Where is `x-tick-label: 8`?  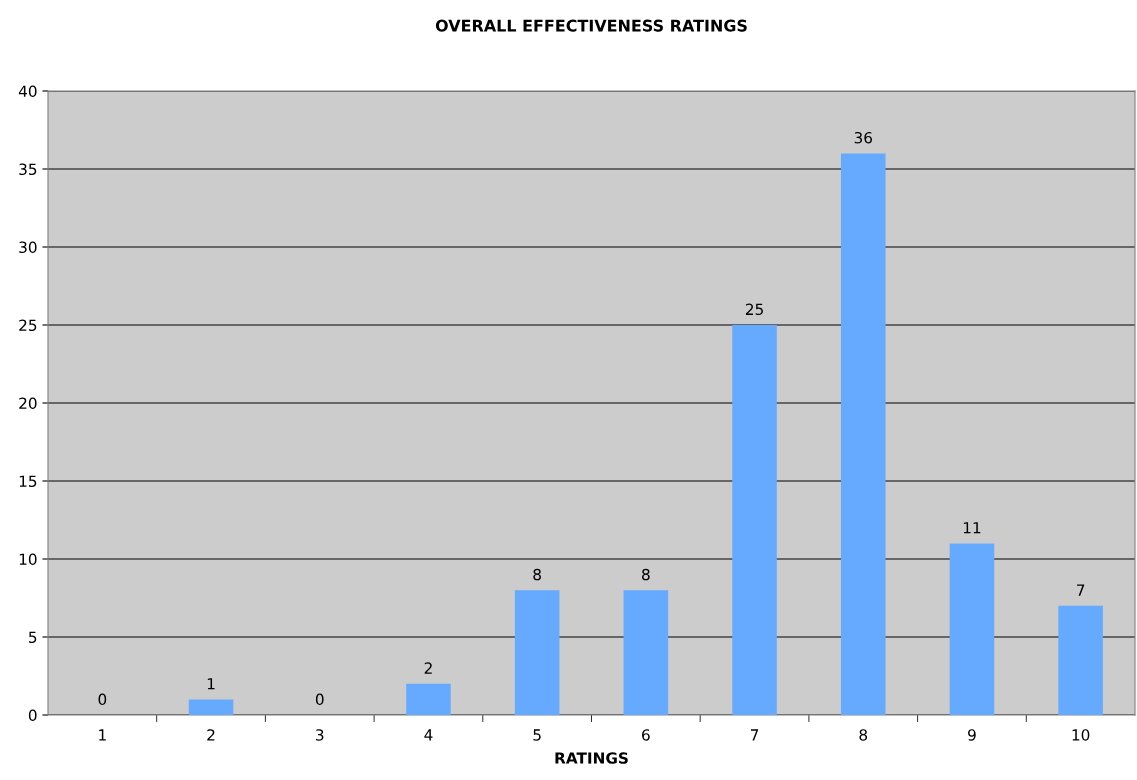 x-tick-label: 8 is located at coordinates (863, 735).